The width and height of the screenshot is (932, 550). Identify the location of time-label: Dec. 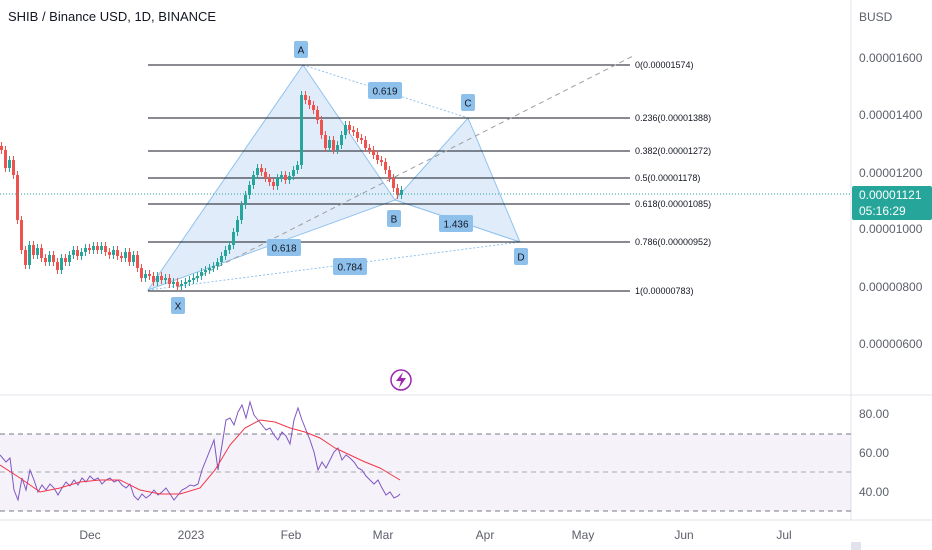
(89, 535).